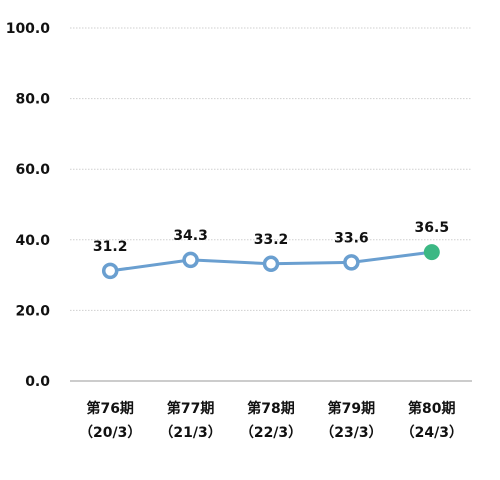 This screenshot has width=500, height=480. What do you see at coordinates (351, 238) in the screenshot?
I see `data-label: 33.6` at bounding box center [351, 238].